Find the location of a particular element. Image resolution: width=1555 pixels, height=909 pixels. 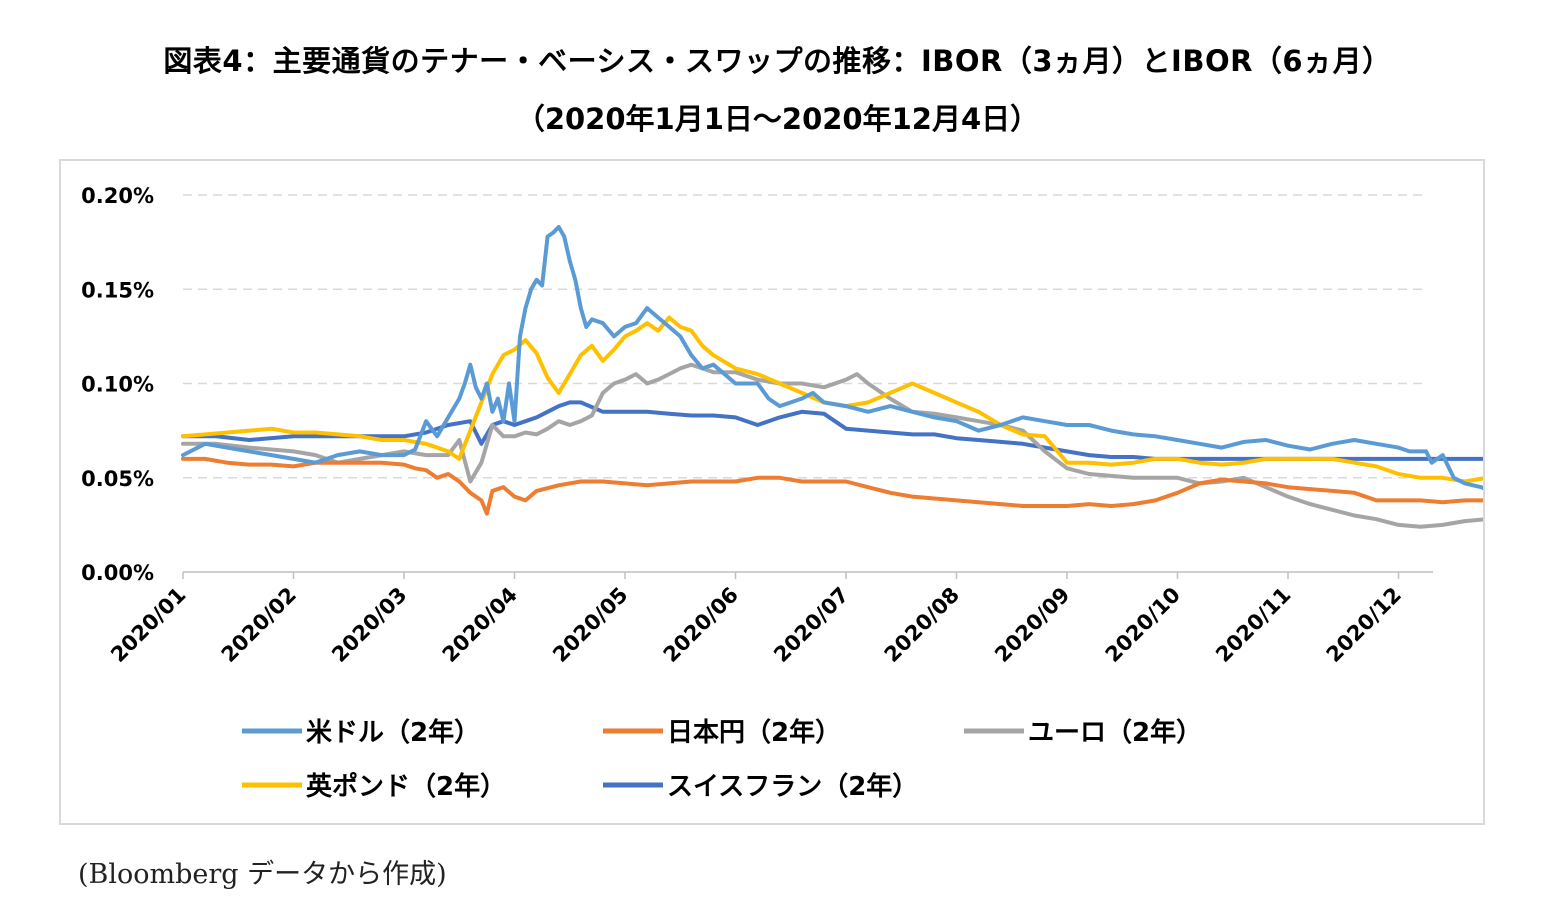

x-tick-label: 2020/03 is located at coordinates (369, 625).